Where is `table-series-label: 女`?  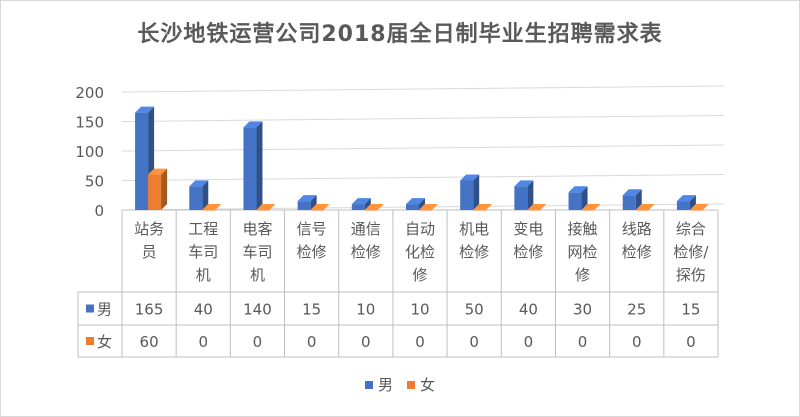
table-series-label: 女 is located at coordinates (104, 342).